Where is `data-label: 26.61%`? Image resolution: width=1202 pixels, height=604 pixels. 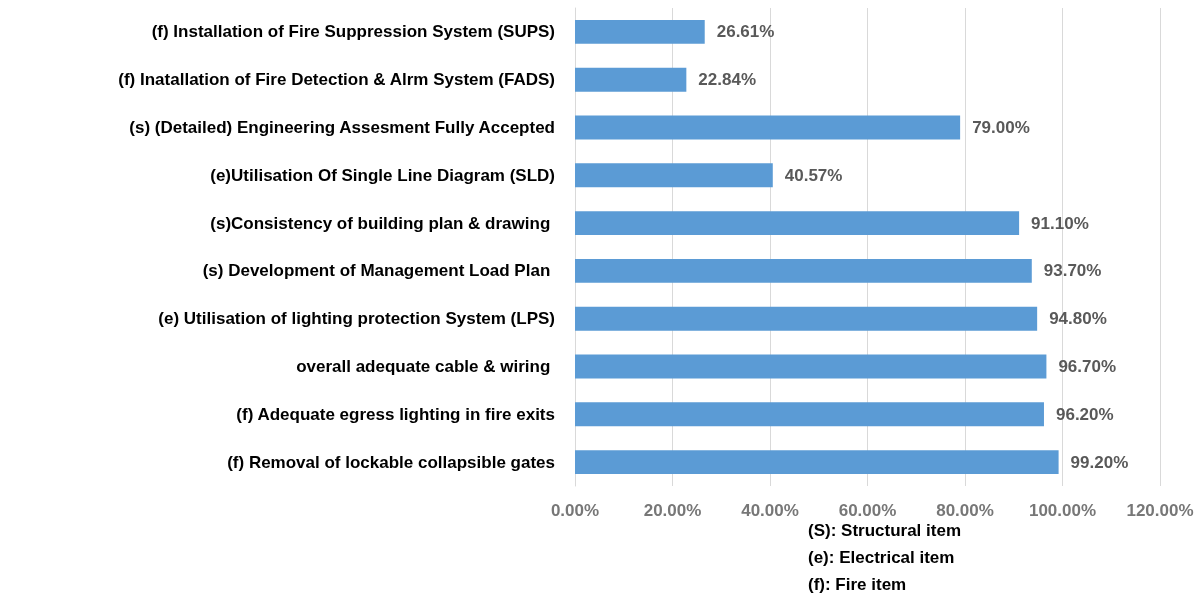 data-label: 26.61% is located at coordinates (745, 32).